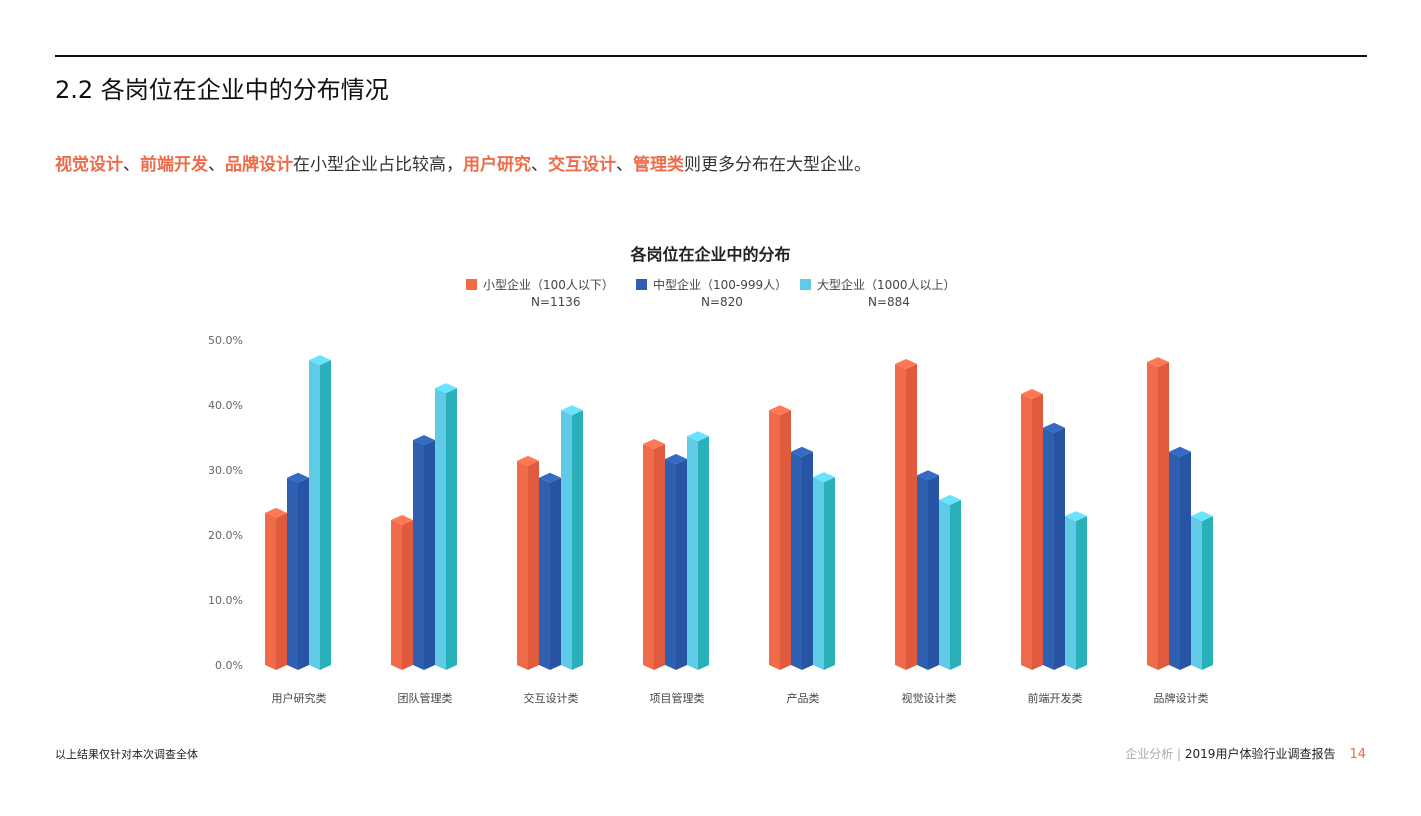  I want to click on lead-body: 在小型企业占比较高，, so click(378, 165).